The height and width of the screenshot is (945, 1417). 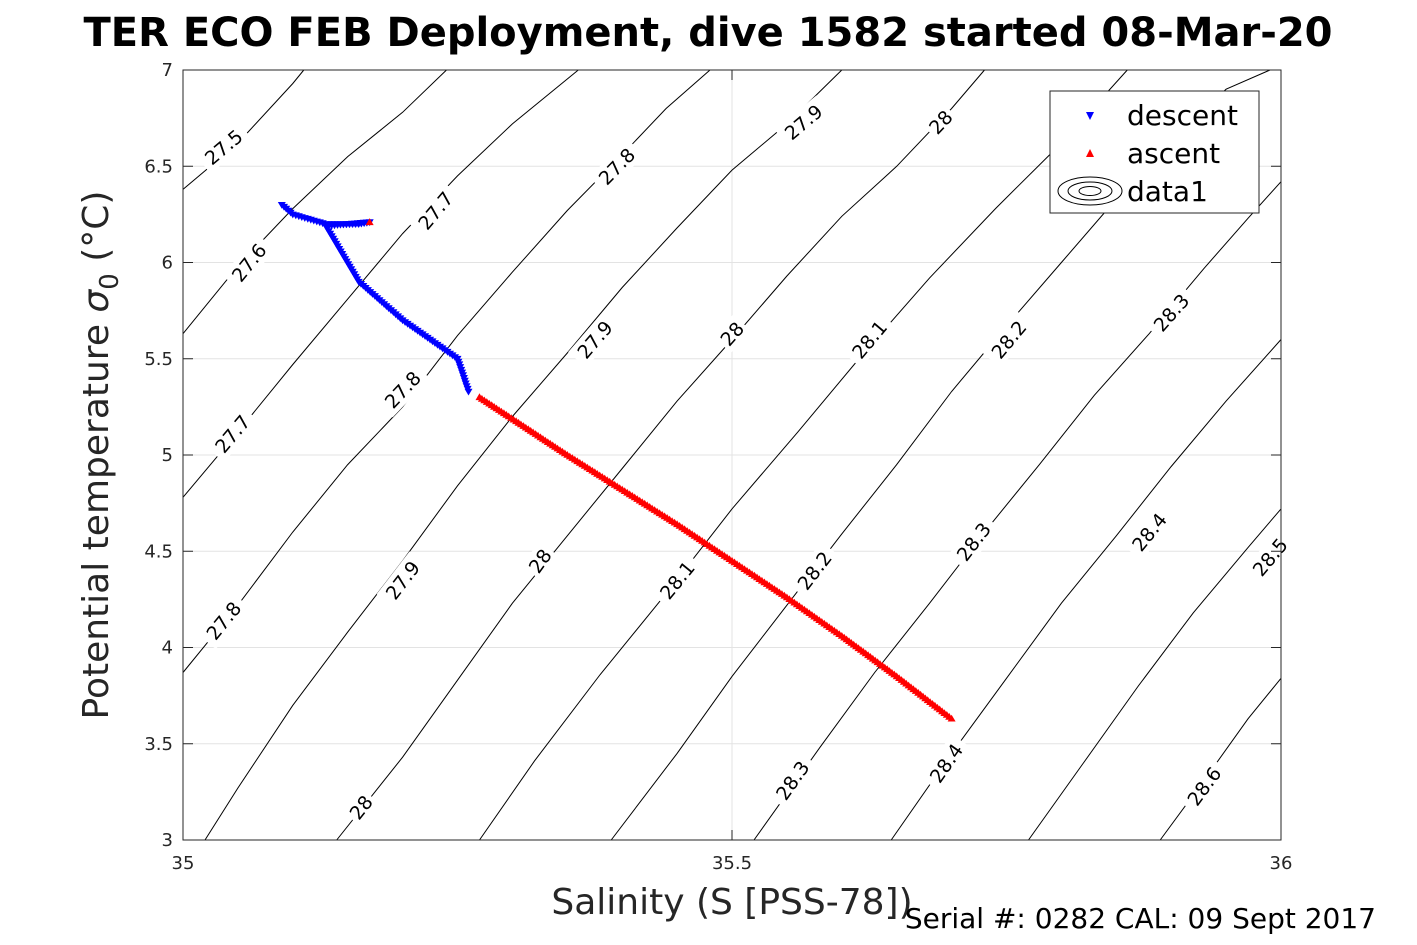 I want to click on y-tick-label: 7, so click(x=167, y=70).